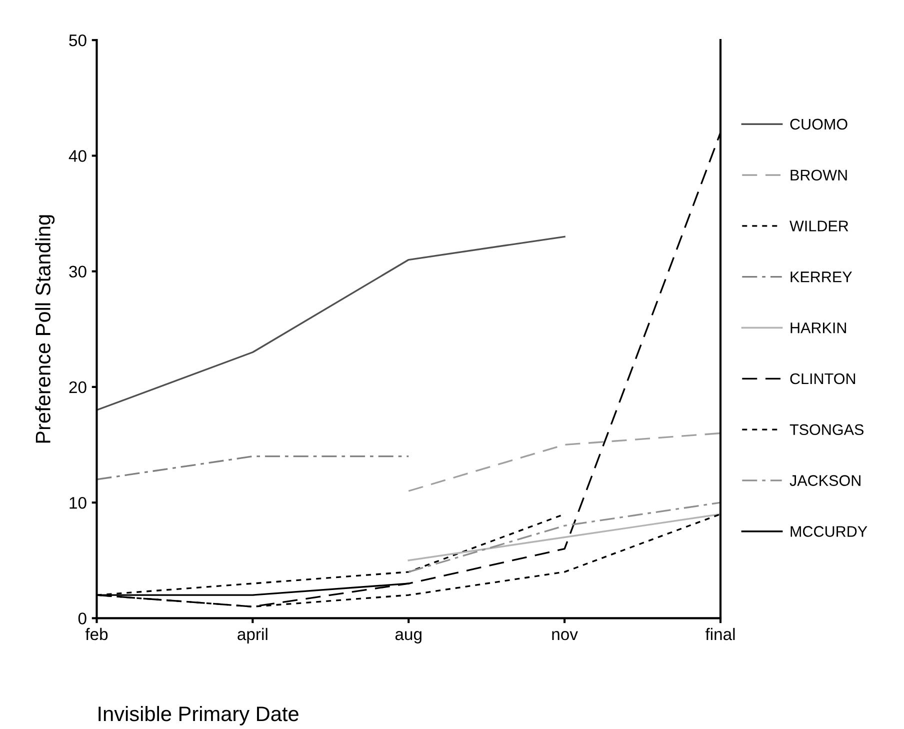 The image size is (904, 729). Describe the element at coordinates (77, 40) in the screenshot. I see `y-tick-label: 50` at that location.